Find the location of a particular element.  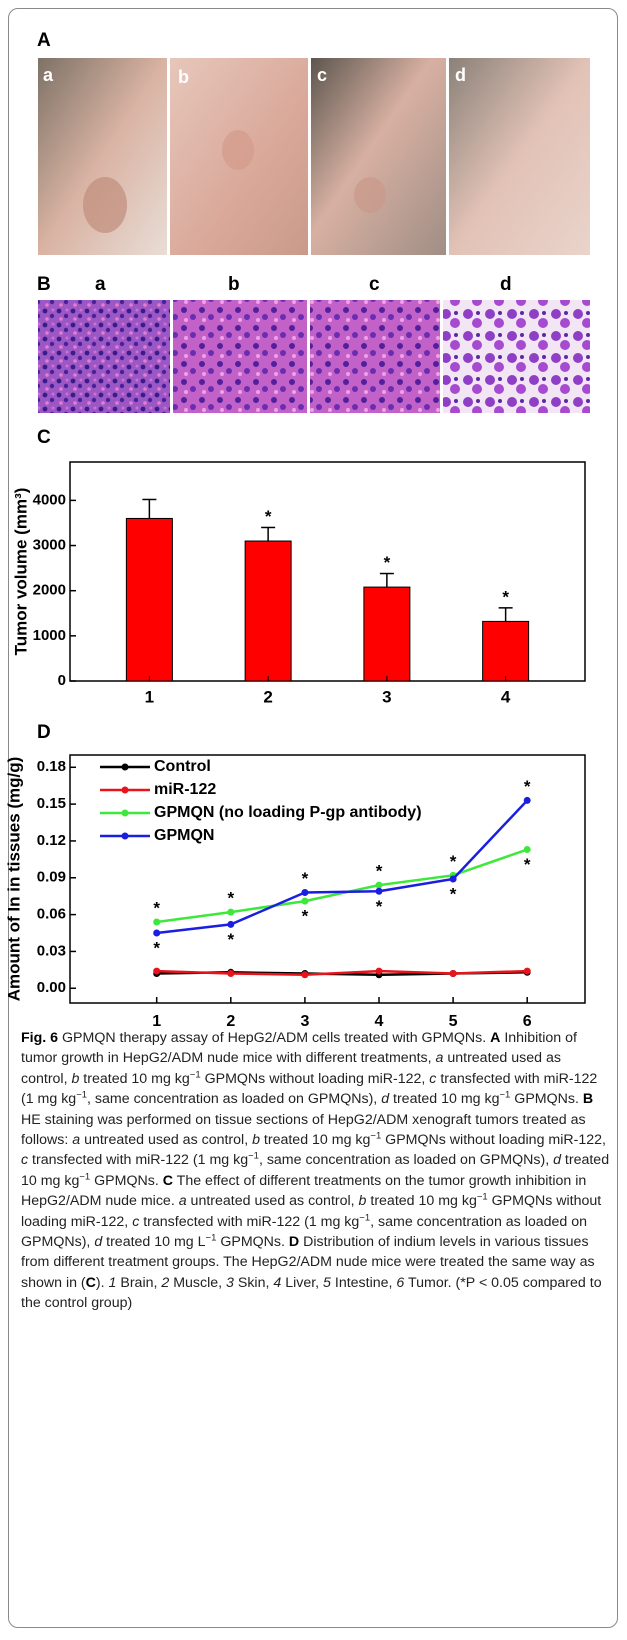

caption-text: Skin, is located at coordinates (253, 1282).